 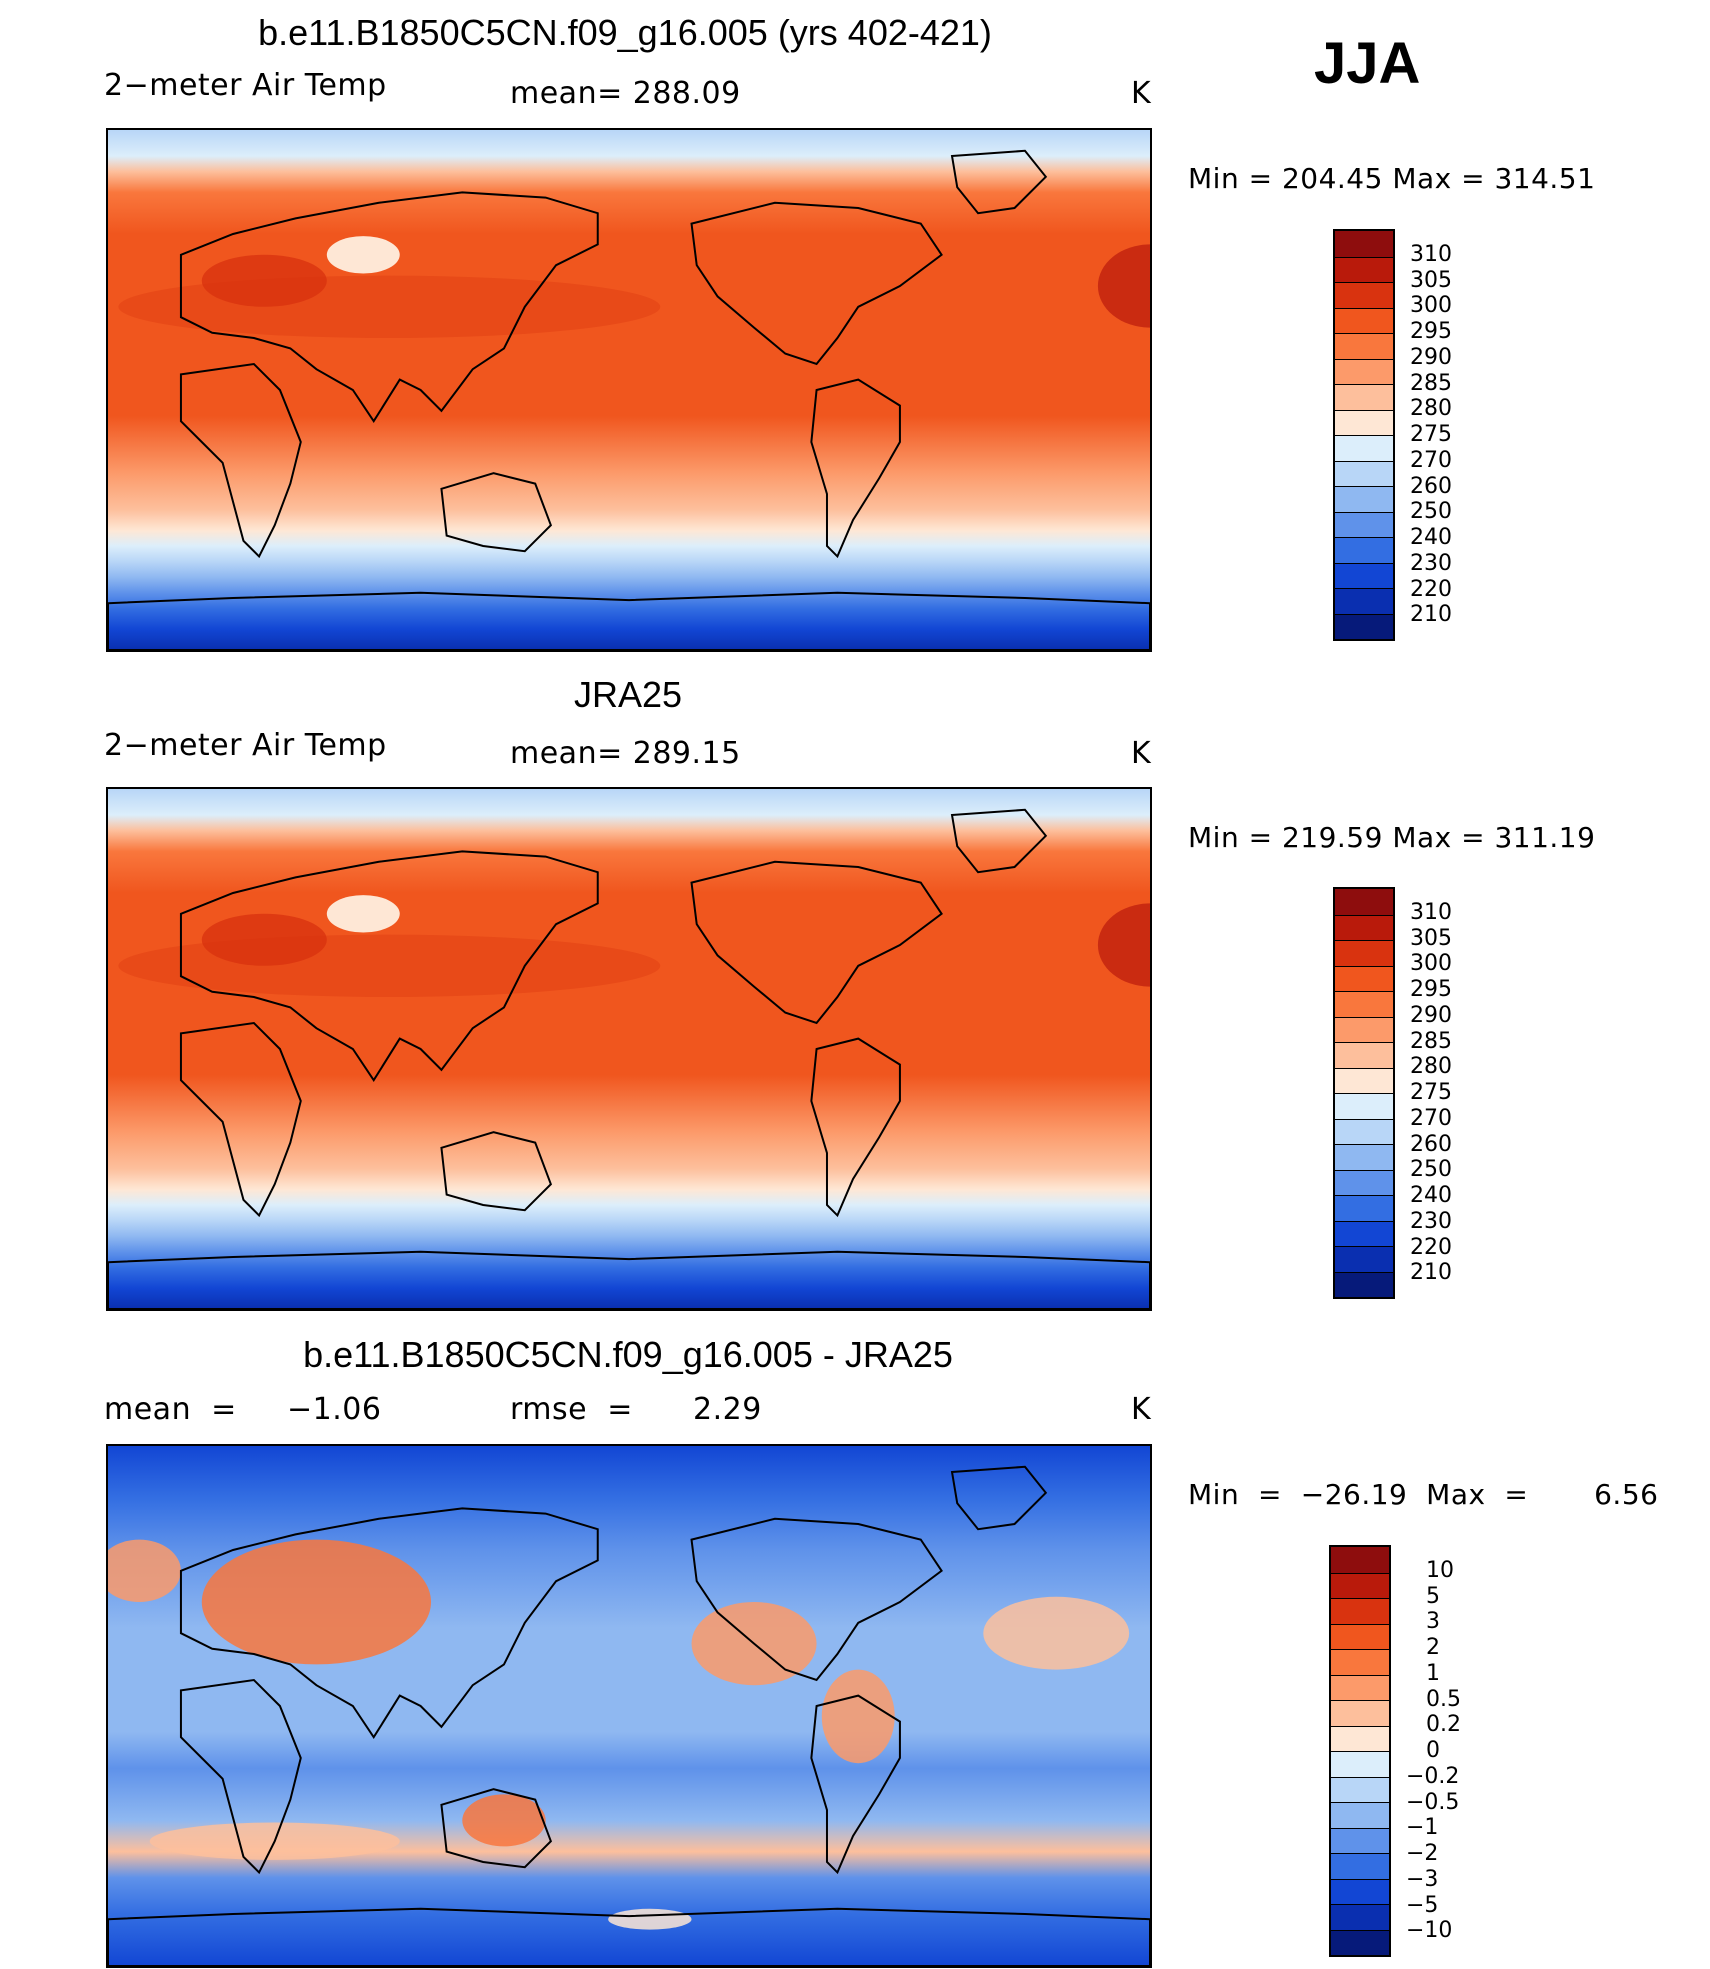 What do you see at coordinates (1433, 1802) in the screenshot?
I see `colorbar-tick-label: −0.5` at bounding box center [1433, 1802].